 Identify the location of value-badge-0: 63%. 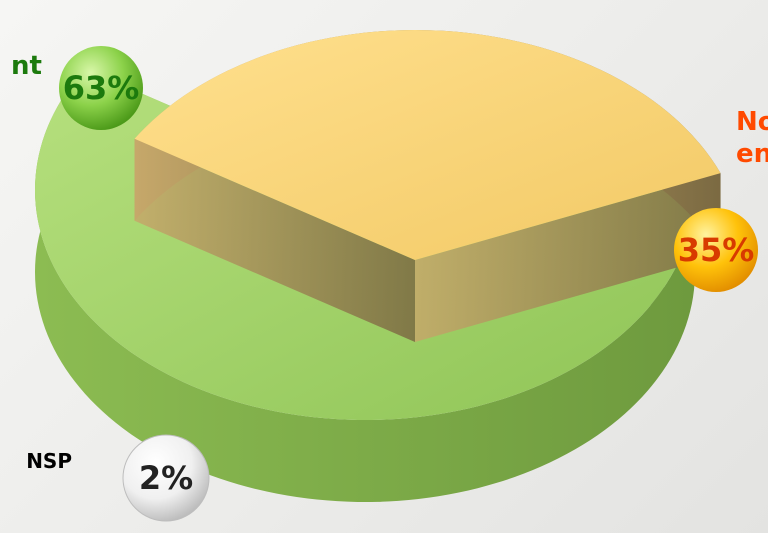
(101, 88).